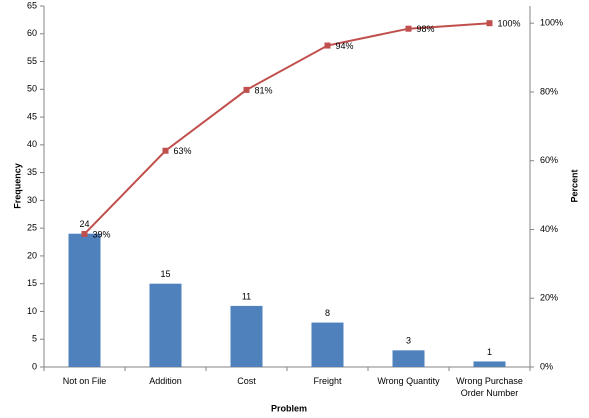 The width and height of the screenshot is (589, 418). I want to click on y2-tick-label: 80%, so click(549, 91).